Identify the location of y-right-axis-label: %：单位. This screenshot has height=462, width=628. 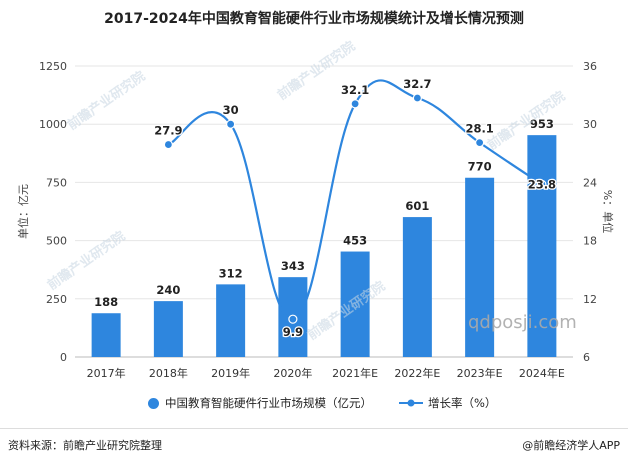
(608, 211).